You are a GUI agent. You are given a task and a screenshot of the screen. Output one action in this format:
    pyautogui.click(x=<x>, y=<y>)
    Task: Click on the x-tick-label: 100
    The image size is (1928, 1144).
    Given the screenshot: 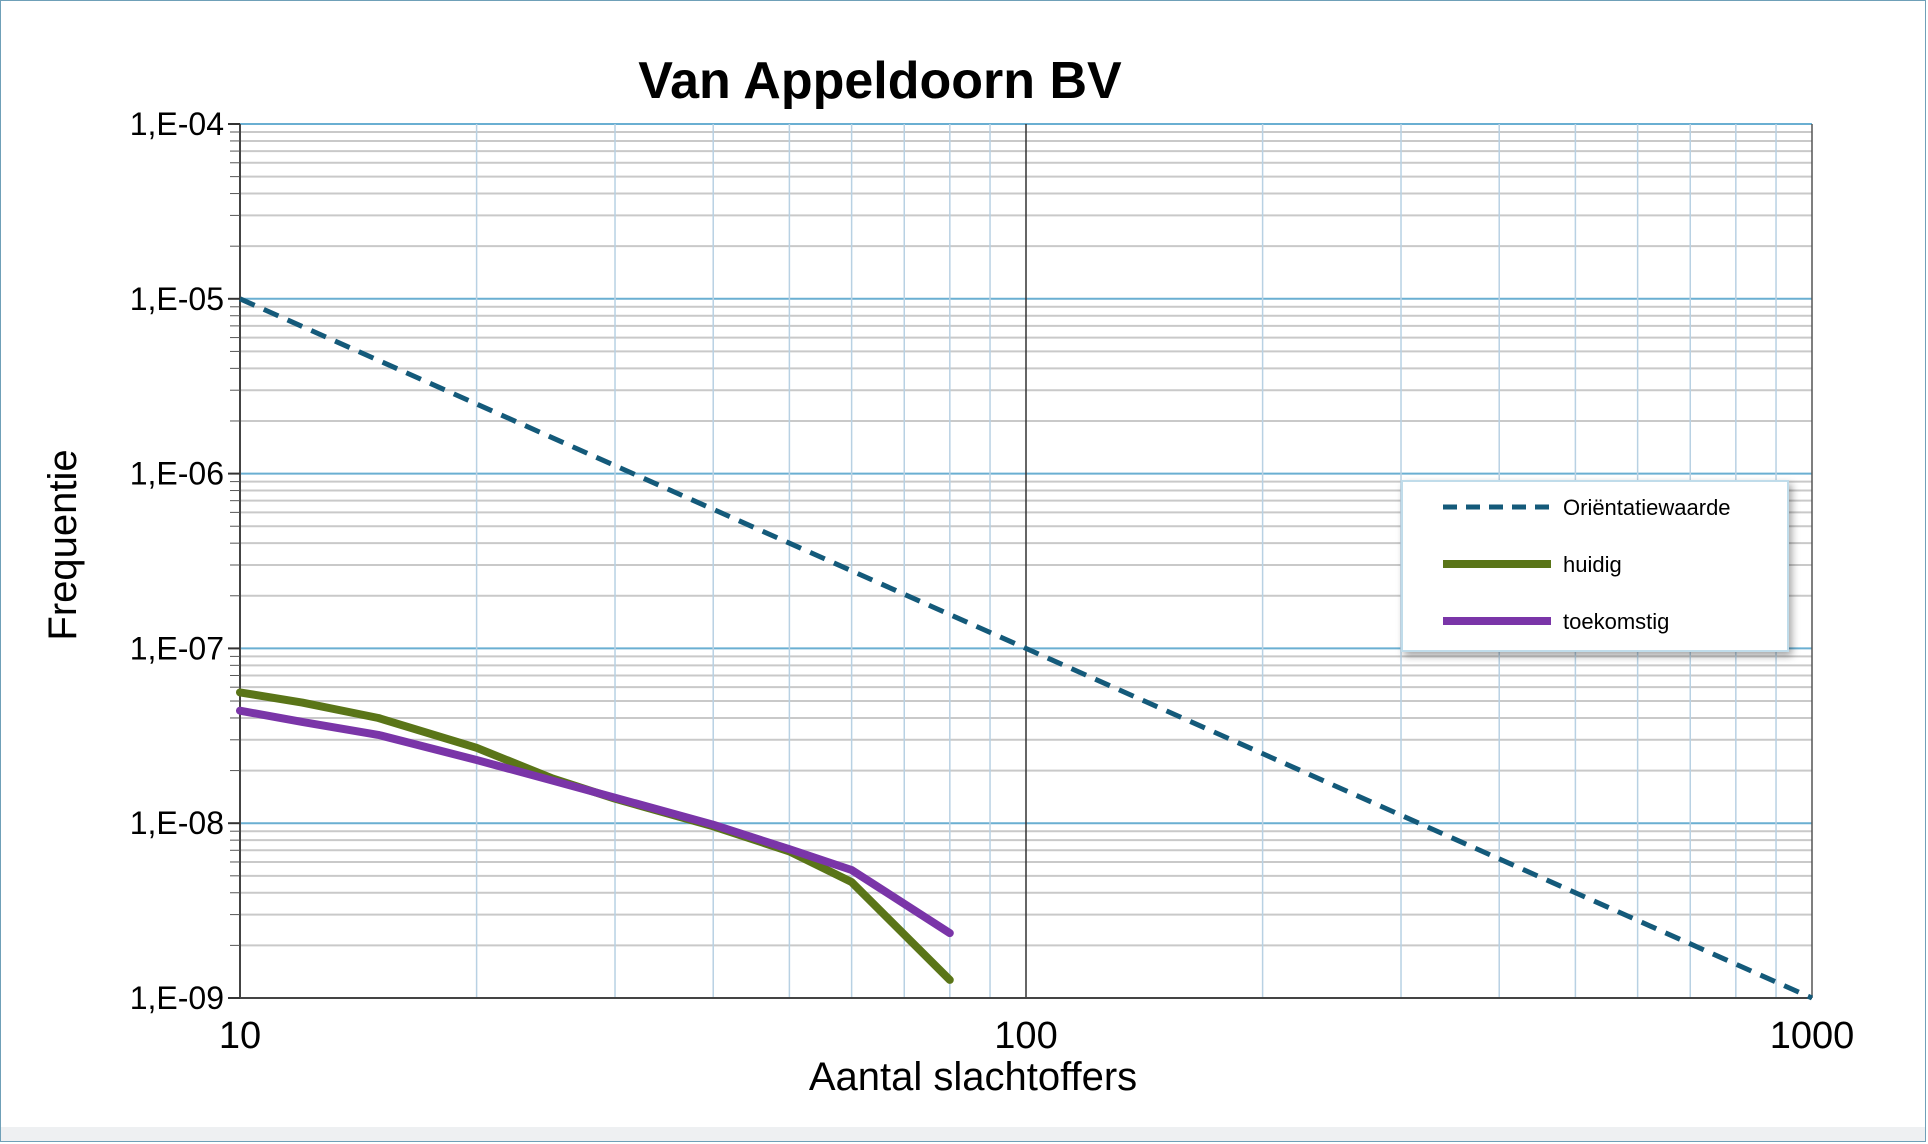 What is the action you would take?
    pyautogui.click(x=1025, y=1036)
    